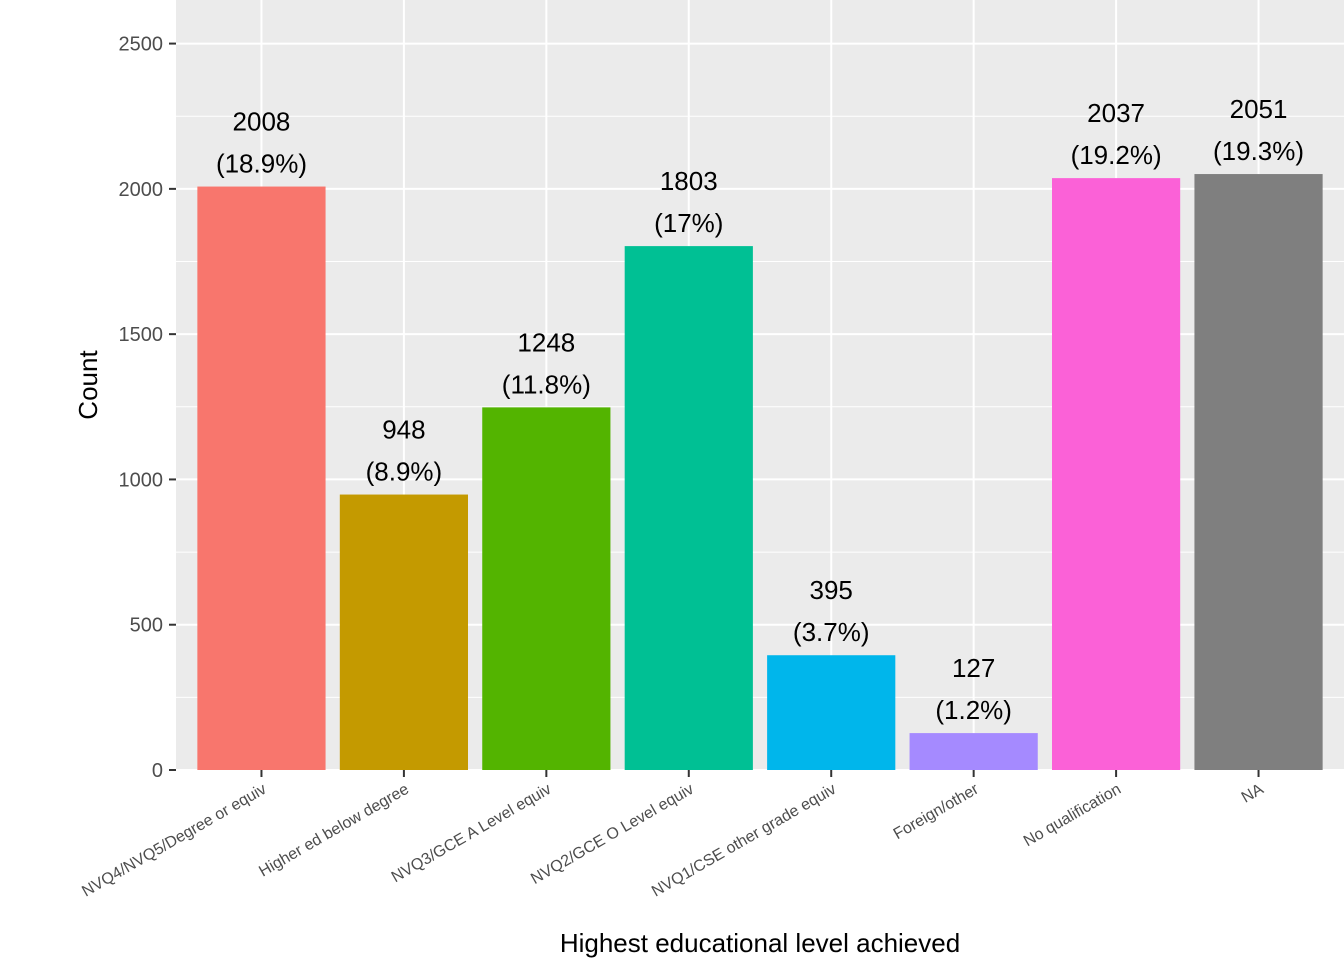  What do you see at coordinates (141, 190) in the screenshot?
I see `y-tick-label: 2000` at bounding box center [141, 190].